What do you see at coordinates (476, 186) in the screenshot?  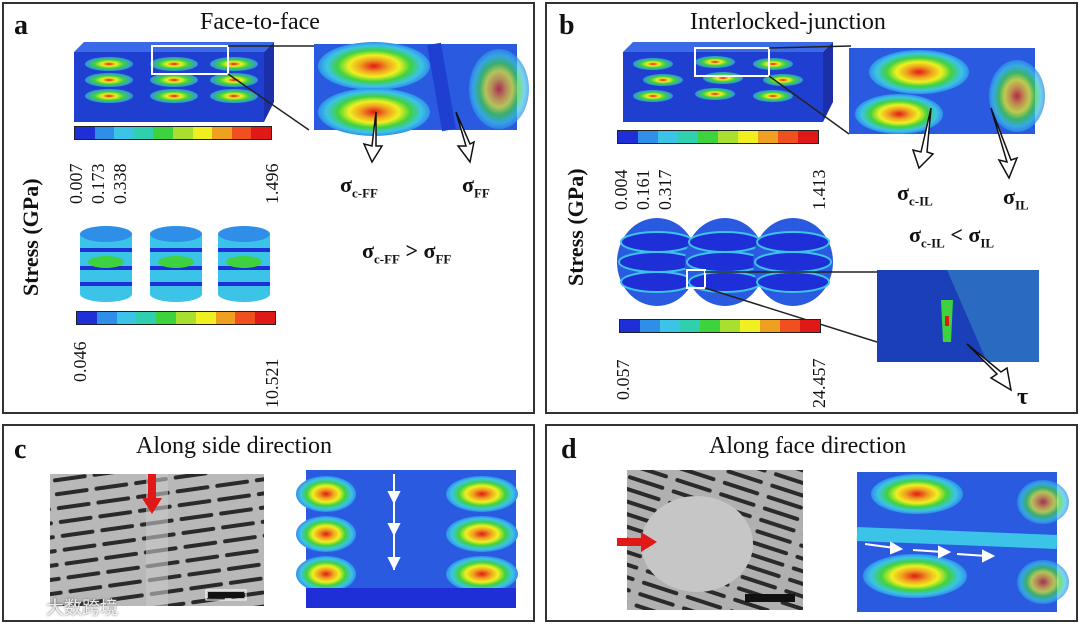 I see `sigma-ff-label: σFF` at bounding box center [476, 186].